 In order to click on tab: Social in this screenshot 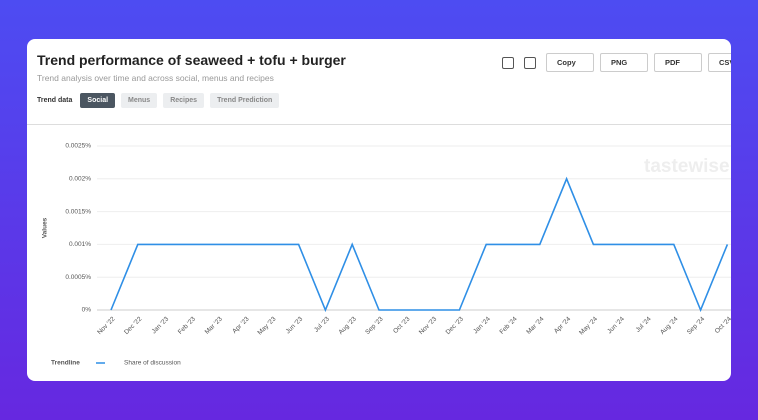, I will do `click(98, 100)`.